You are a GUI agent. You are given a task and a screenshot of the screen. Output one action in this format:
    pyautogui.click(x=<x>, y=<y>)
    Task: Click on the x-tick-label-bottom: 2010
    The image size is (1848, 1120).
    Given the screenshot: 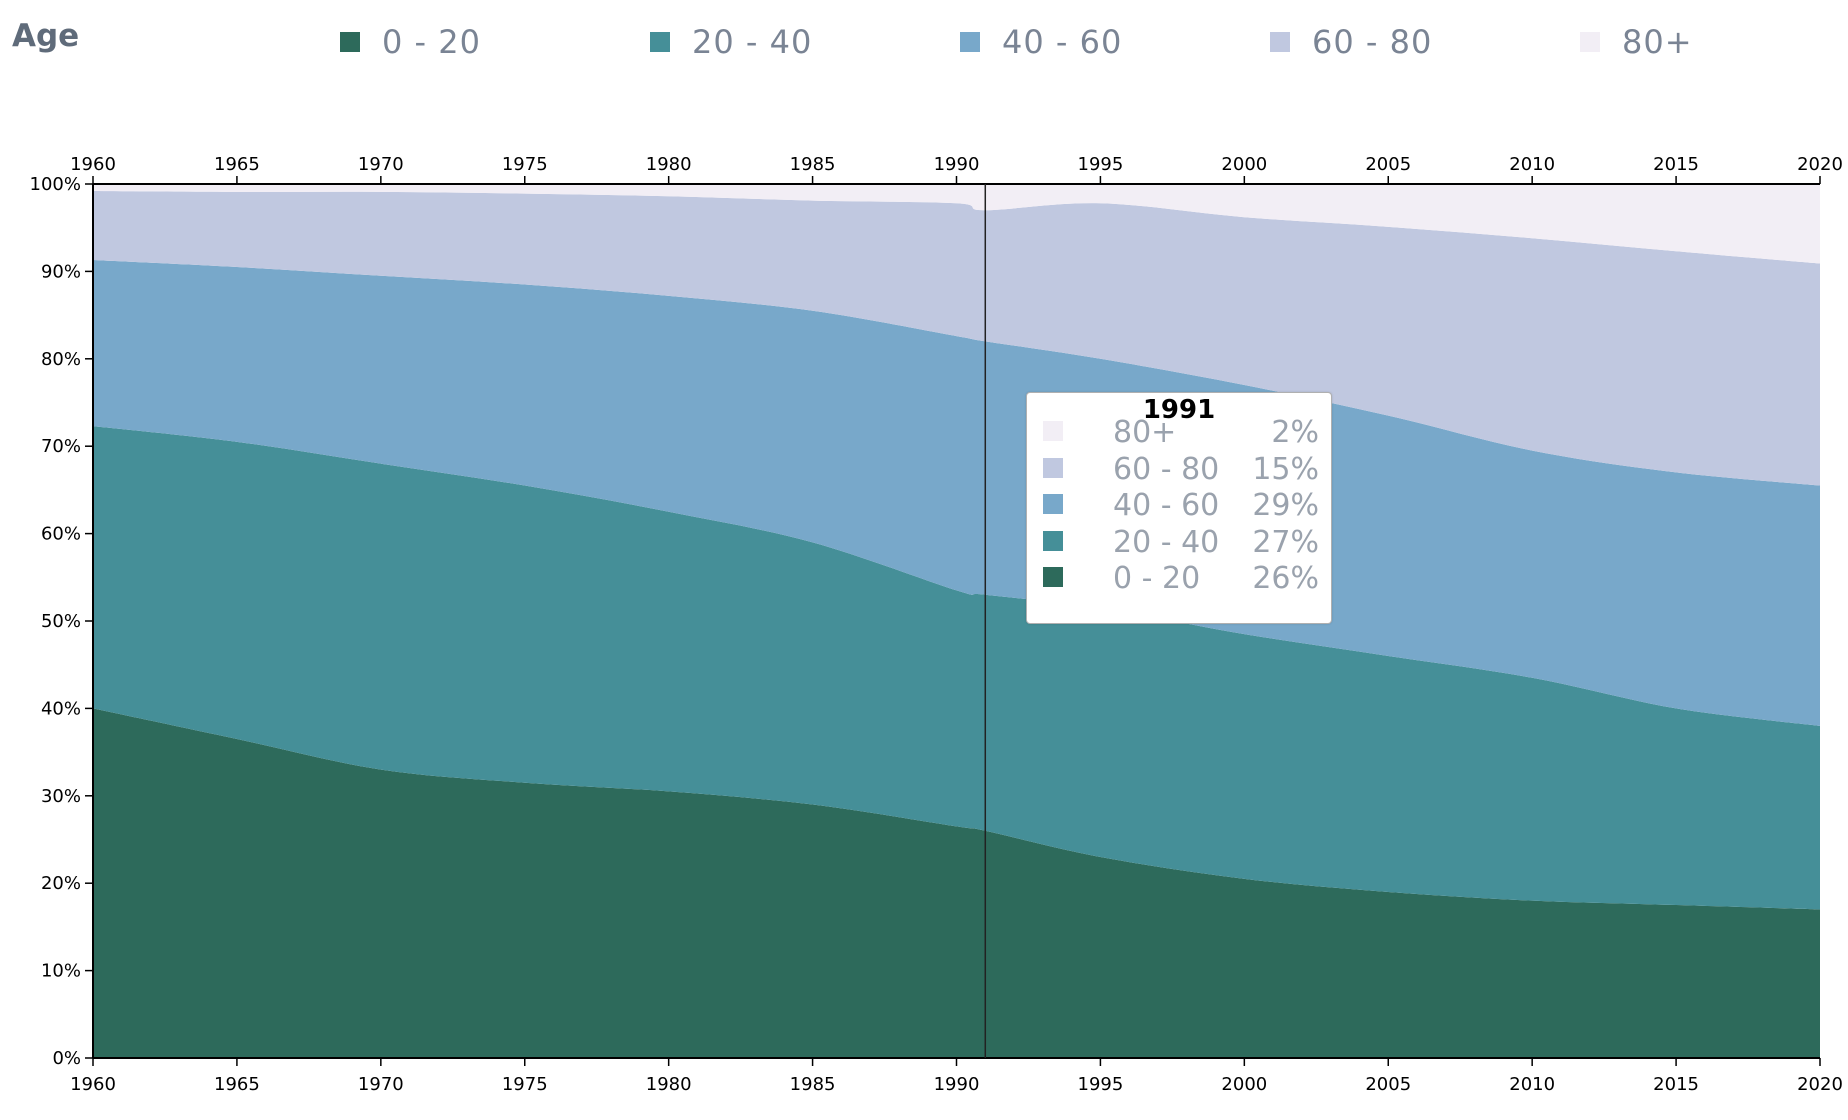 What is the action you would take?
    pyautogui.click(x=1532, y=1084)
    